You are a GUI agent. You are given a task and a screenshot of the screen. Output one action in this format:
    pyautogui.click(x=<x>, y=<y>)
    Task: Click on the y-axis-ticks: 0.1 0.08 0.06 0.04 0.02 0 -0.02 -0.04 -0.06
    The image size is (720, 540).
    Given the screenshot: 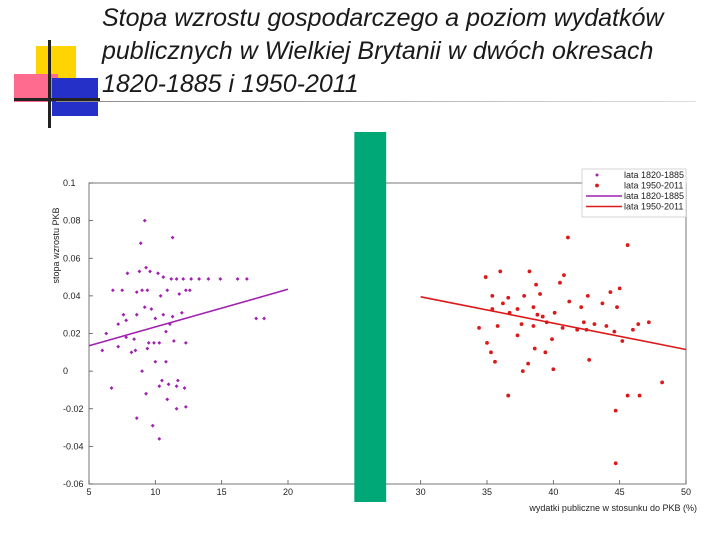 What is the action you would take?
    pyautogui.click(x=78, y=333)
    